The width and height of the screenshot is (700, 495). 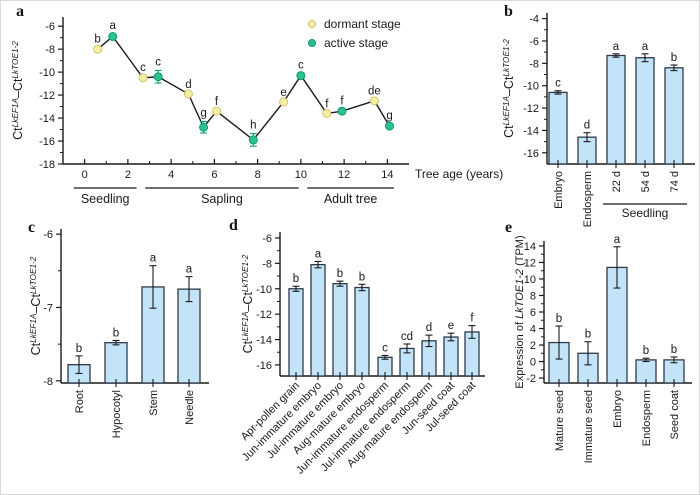 What do you see at coordinates (117, 414) in the screenshot?
I see `category-label: Hypocotyl` at bounding box center [117, 414].